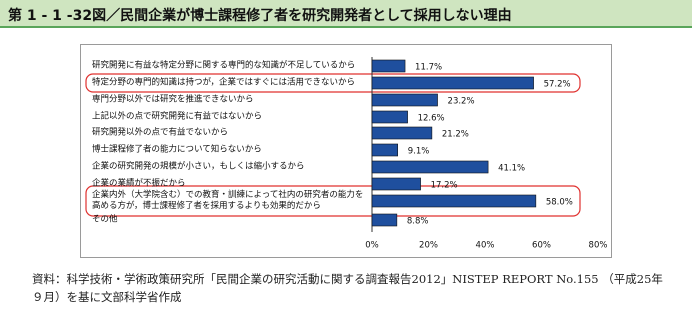 This screenshot has width=692, height=320. What do you see at coordinates (428, 68) in the screenshot?
I see `value-label: 11.7%` at bounding box center [428, 68].